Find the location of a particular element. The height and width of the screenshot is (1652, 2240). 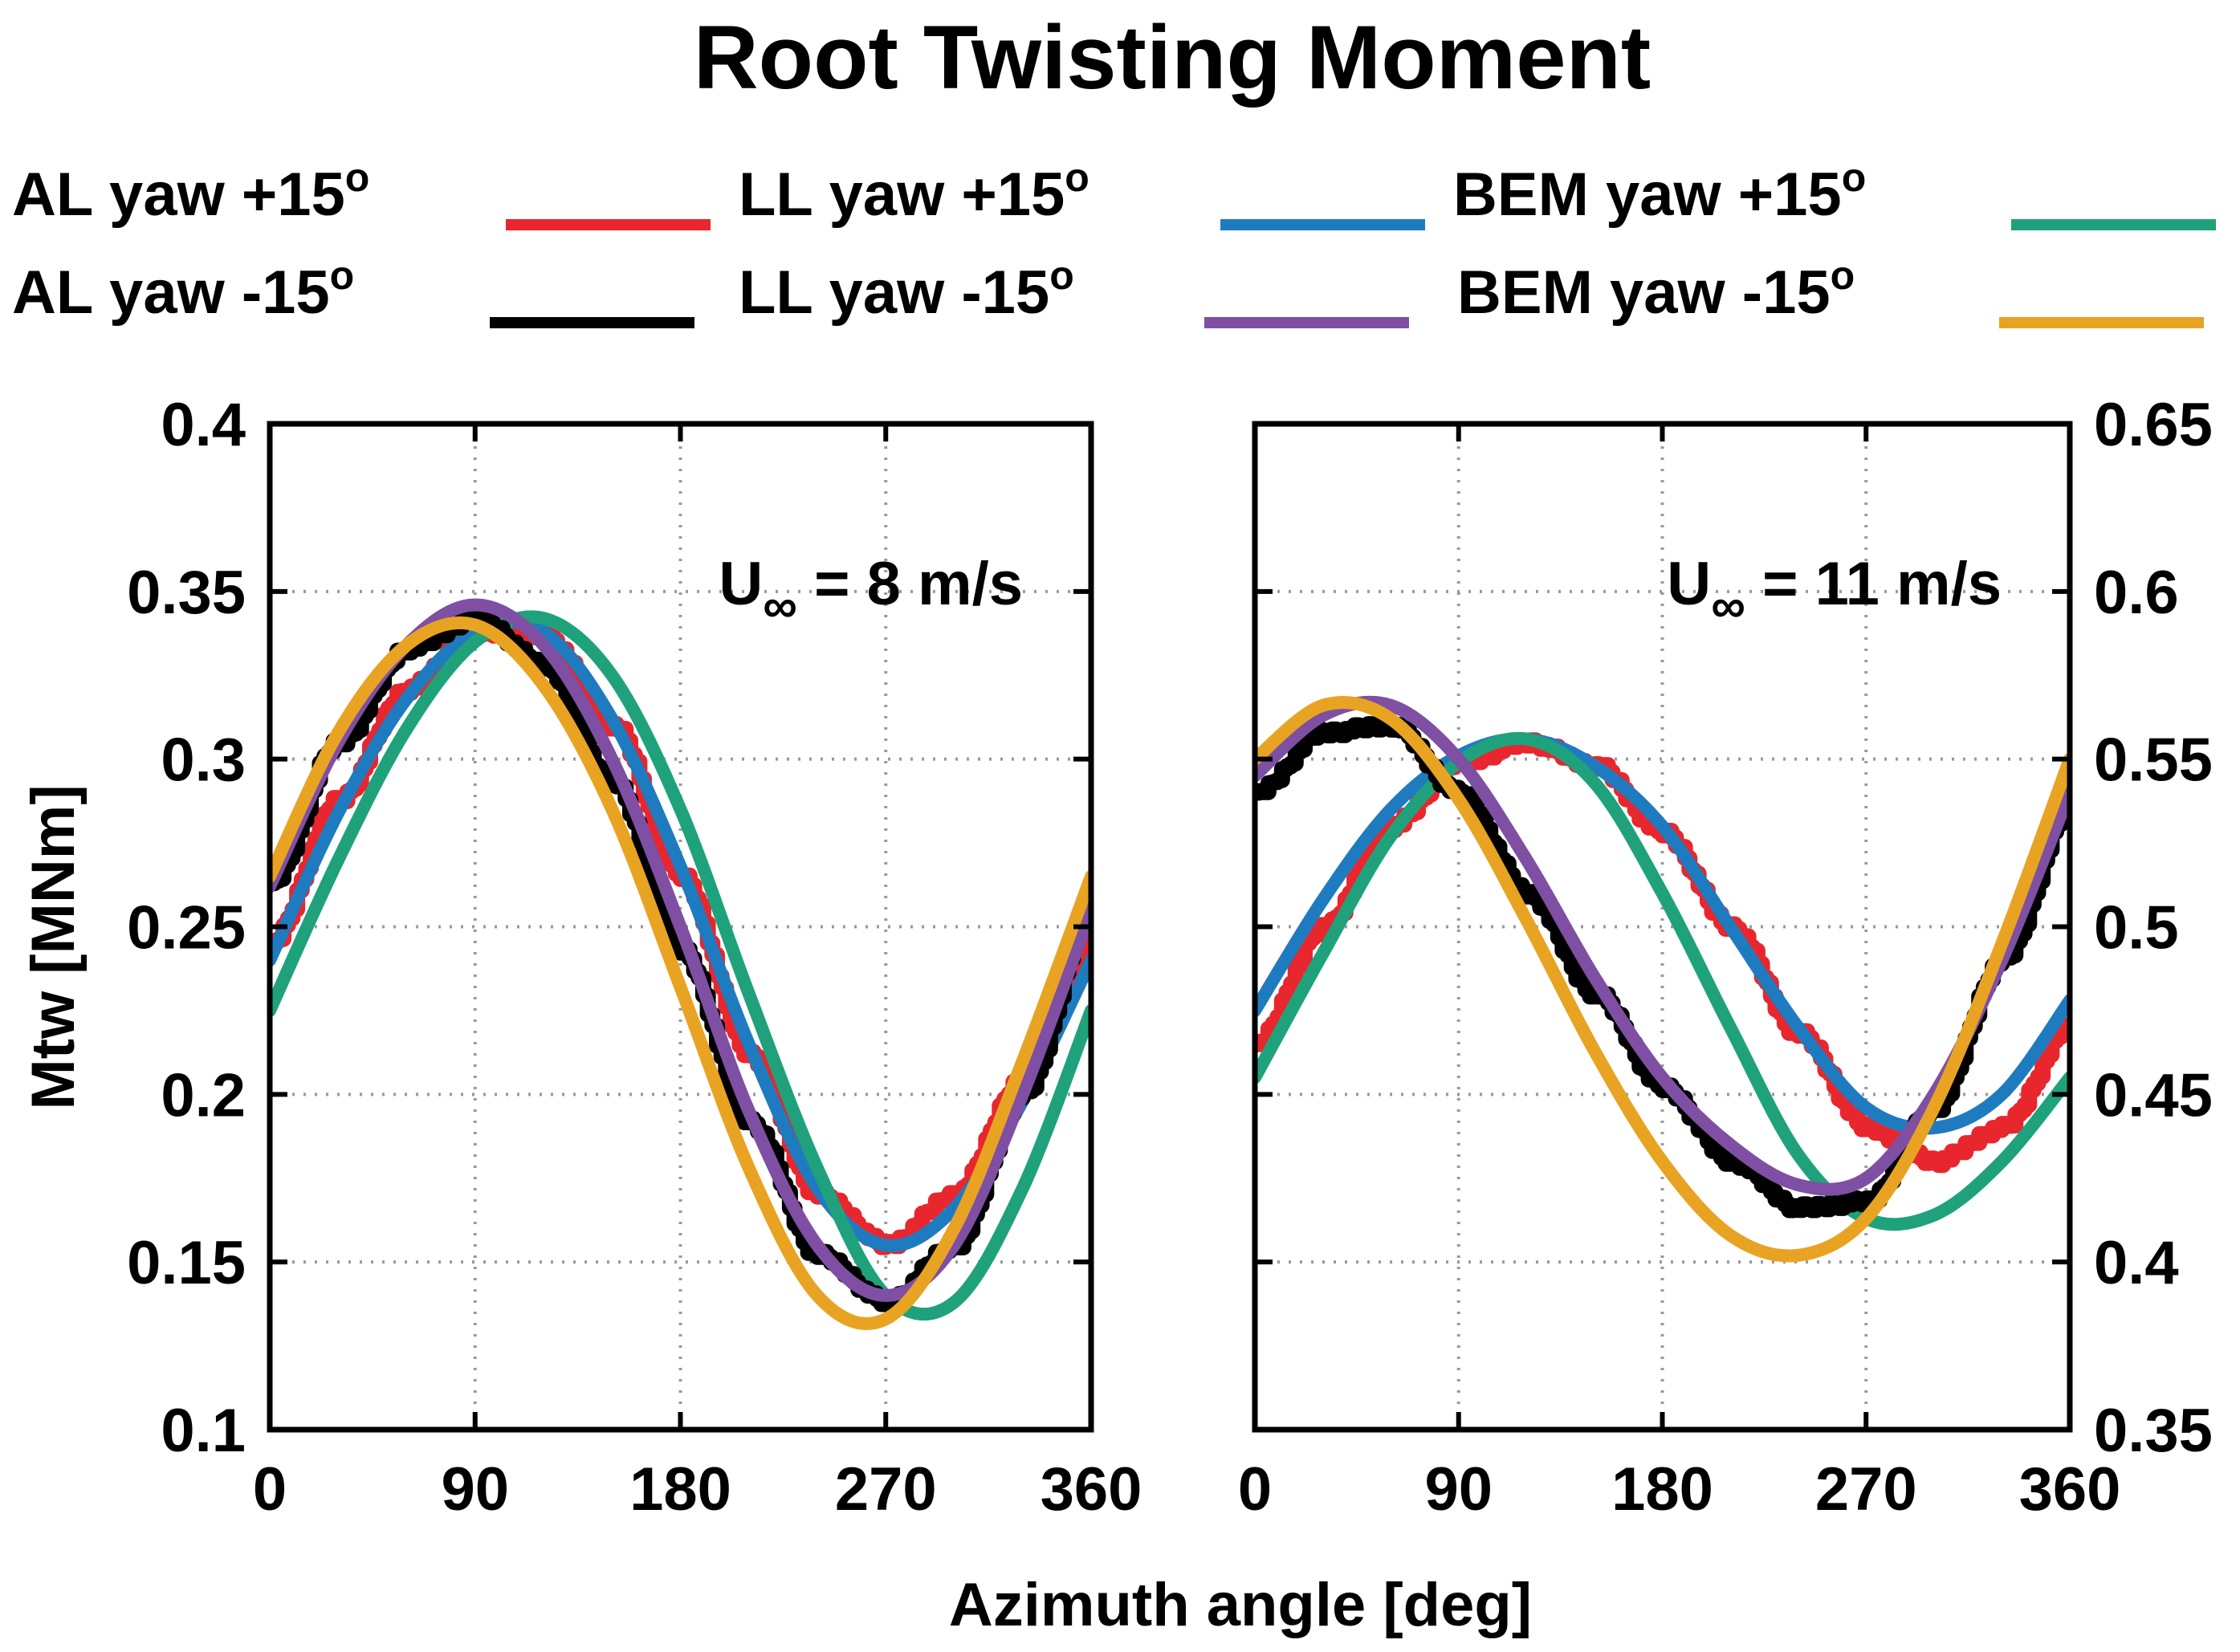

y-tick-label: 0.3 is located at coordinates (203, 760).